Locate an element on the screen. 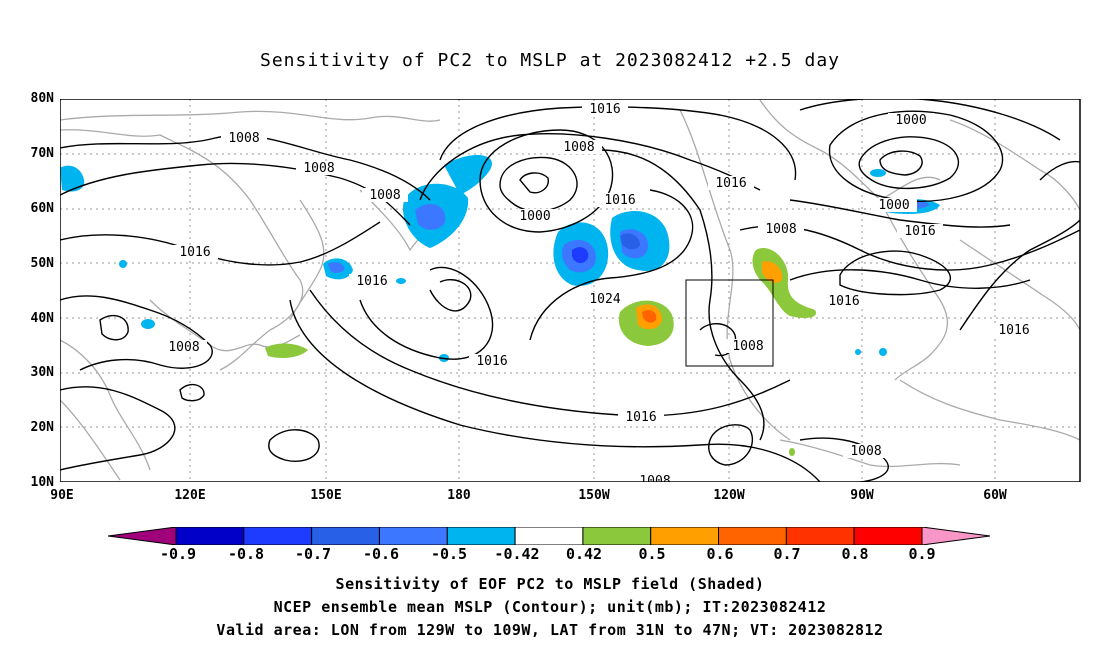 The width and height of the screenshot is (1100, 650). lon-label-150w: 150W is located at coordinates (594, 495).